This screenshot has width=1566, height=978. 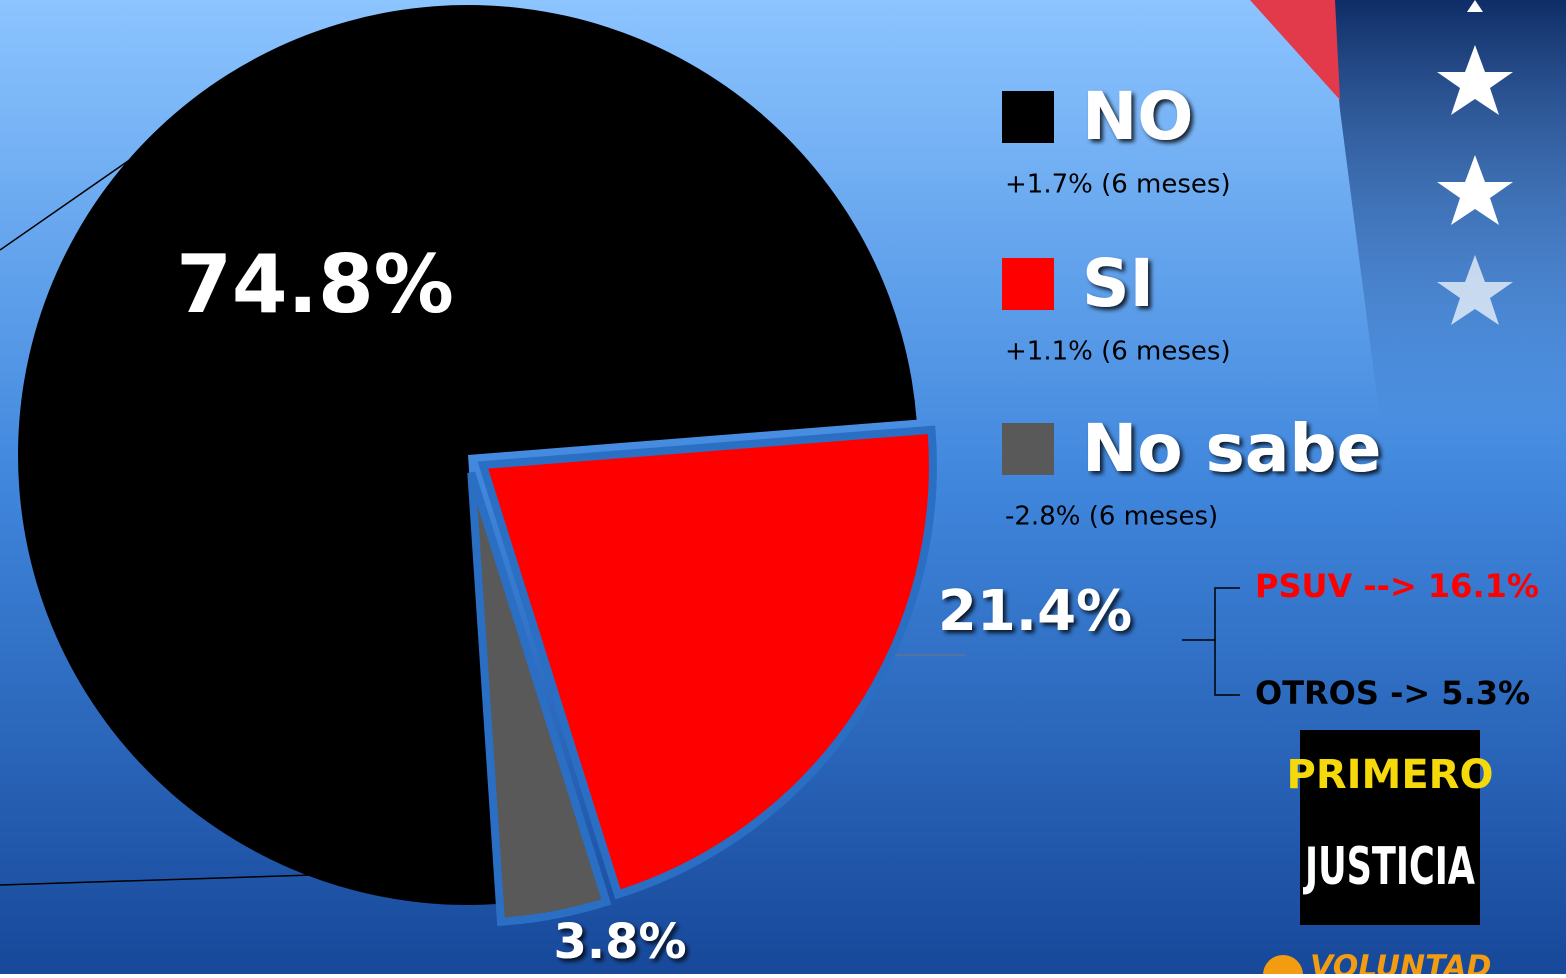 I want to click on stars, so click(x=1475, y=162).